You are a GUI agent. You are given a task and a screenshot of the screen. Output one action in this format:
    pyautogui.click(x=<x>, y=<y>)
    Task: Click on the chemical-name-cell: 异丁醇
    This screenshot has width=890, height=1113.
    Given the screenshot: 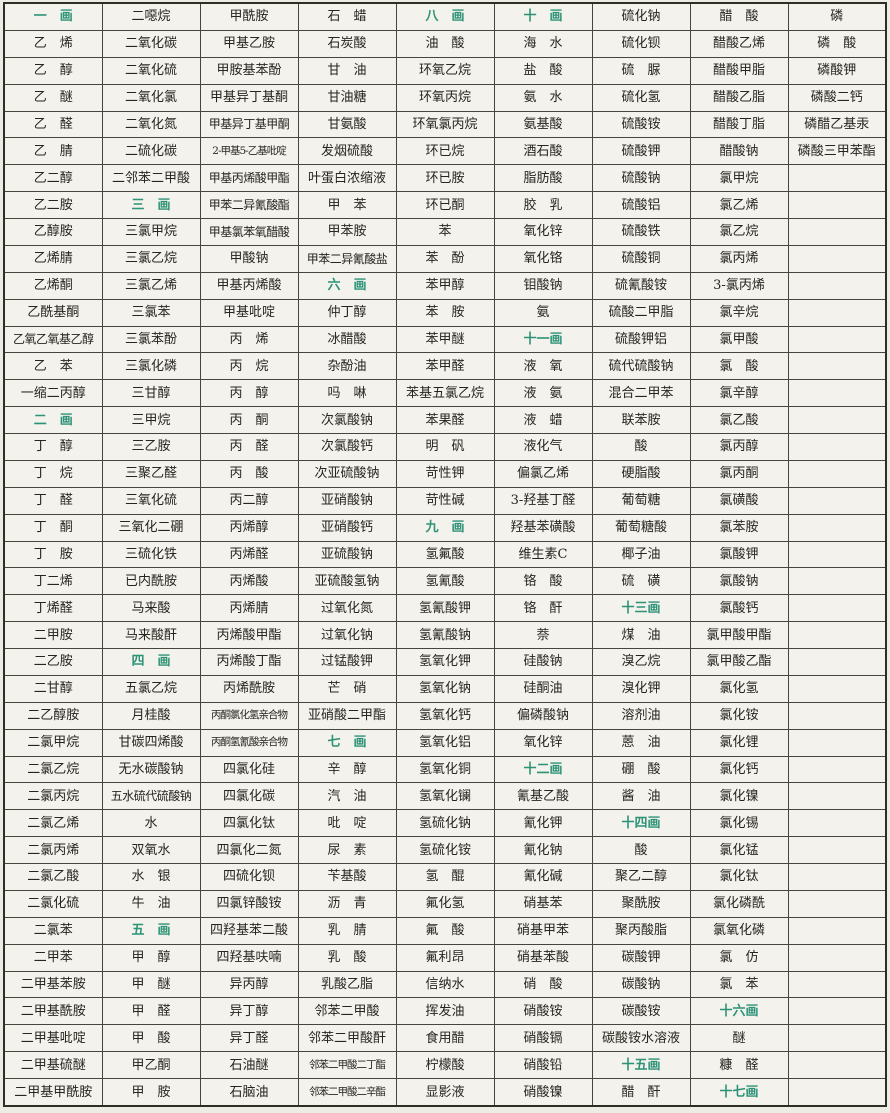 What is the action you would take?
    pyautogui.click(x=249, y=1011)
    